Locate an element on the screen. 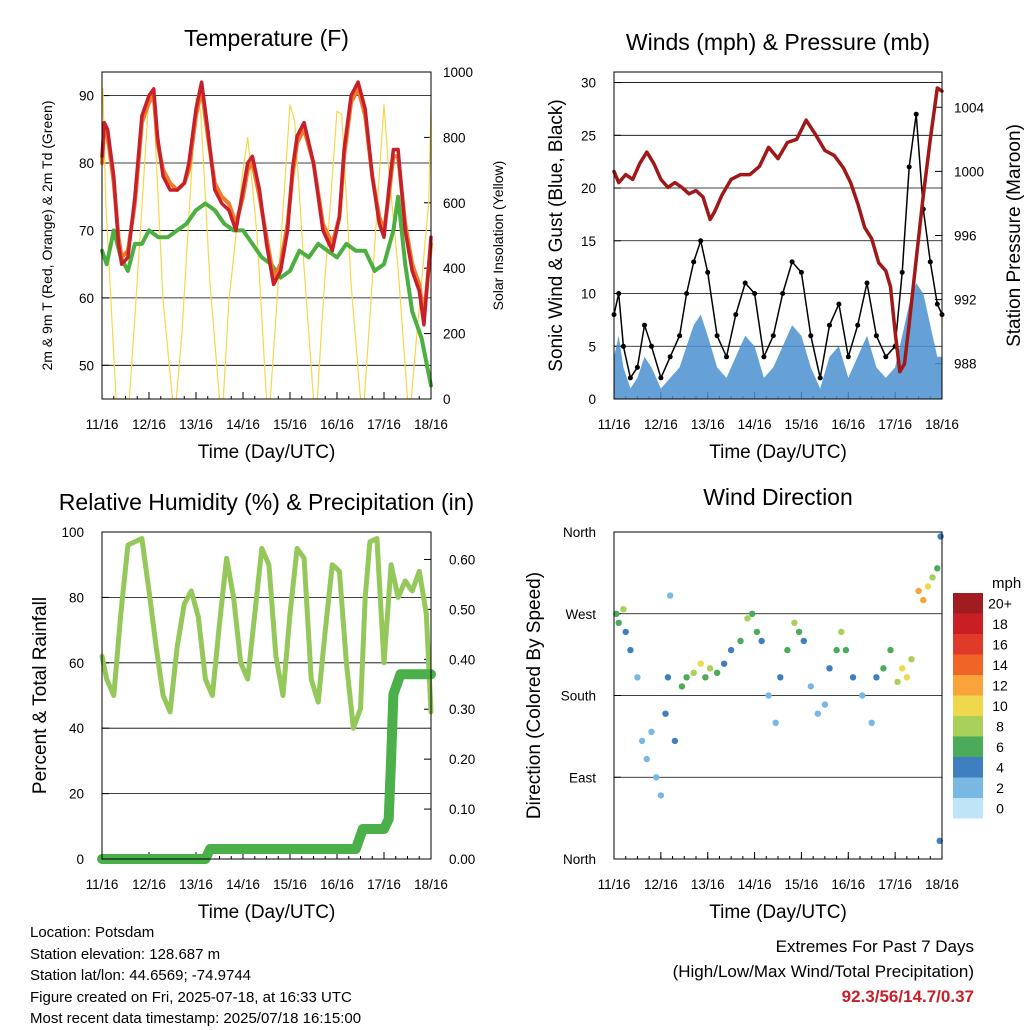 The height and width of the screenshot is (1030, 1024). direction-points is located at coordinates (778, 688).